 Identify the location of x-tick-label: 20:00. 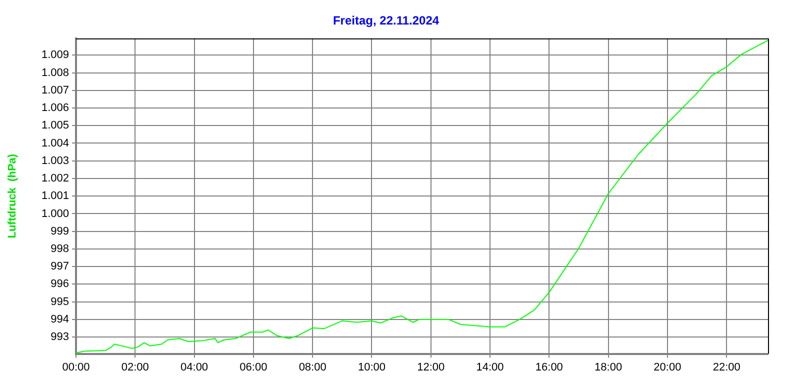
(668, 367).